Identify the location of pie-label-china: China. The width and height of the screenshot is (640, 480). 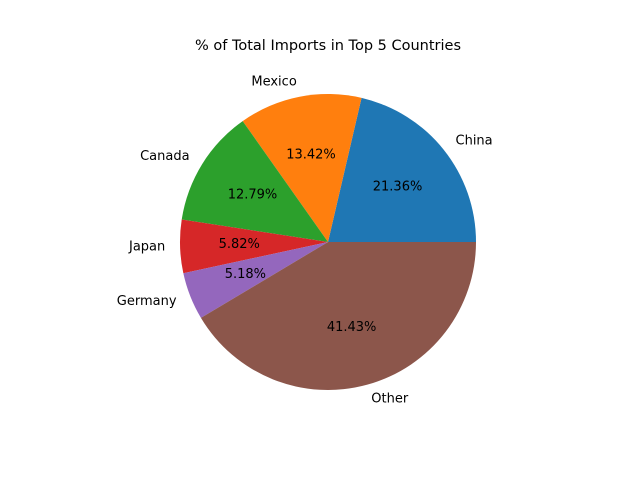
(474, 140).